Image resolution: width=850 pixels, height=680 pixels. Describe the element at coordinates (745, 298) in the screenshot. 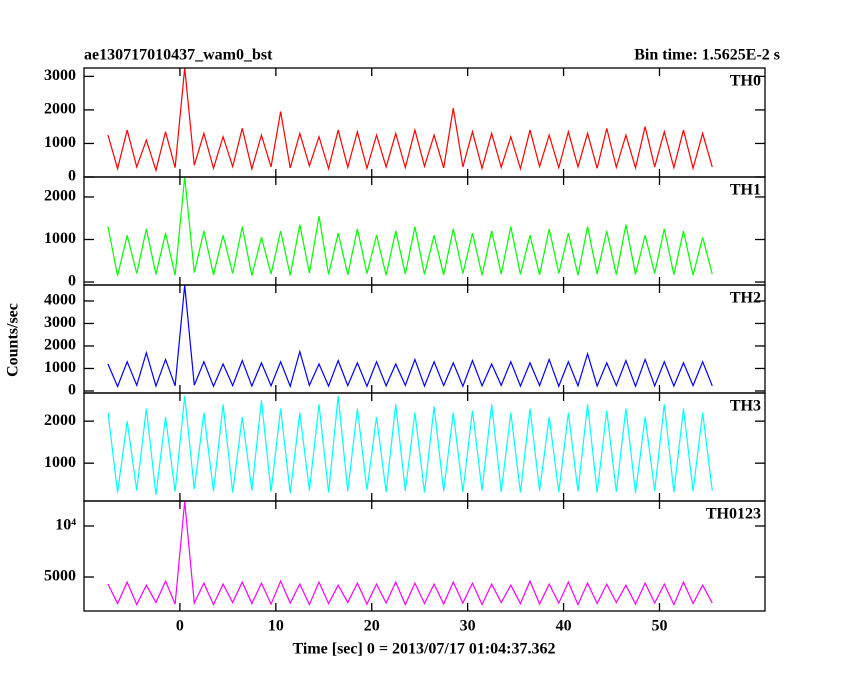

I see `panel-label: TH2` at that location.